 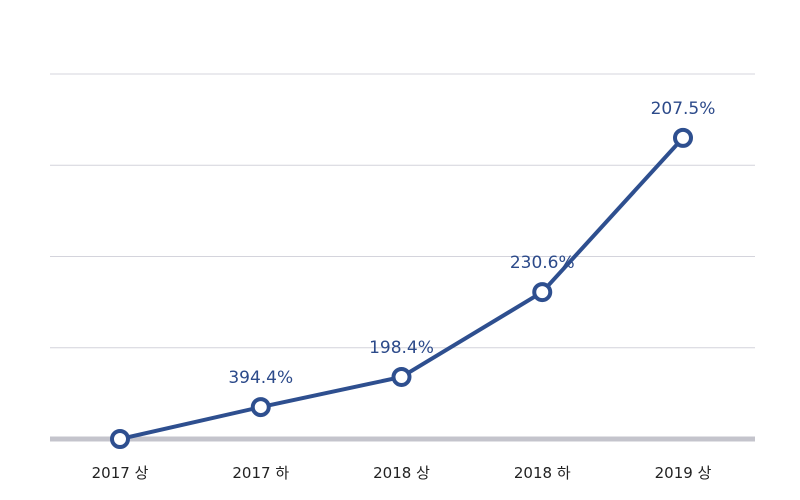 What do you see at coordinates (120, 473) in the screenshot?
I see `x-tick-label: 2017 상` at bounding box center [120, 473].